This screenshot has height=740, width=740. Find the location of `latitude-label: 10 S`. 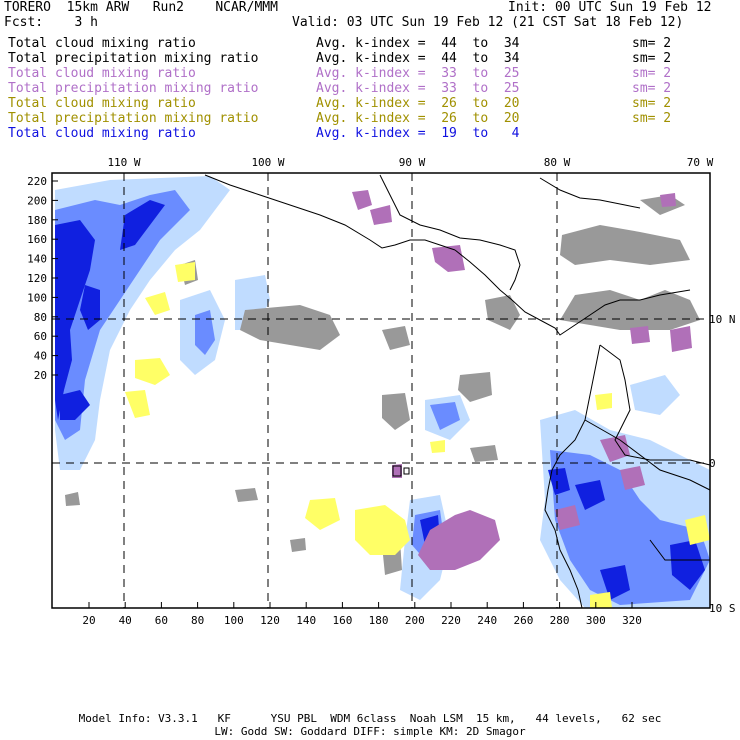

latitude-label: 10 S is located at coordinates (722, 608).